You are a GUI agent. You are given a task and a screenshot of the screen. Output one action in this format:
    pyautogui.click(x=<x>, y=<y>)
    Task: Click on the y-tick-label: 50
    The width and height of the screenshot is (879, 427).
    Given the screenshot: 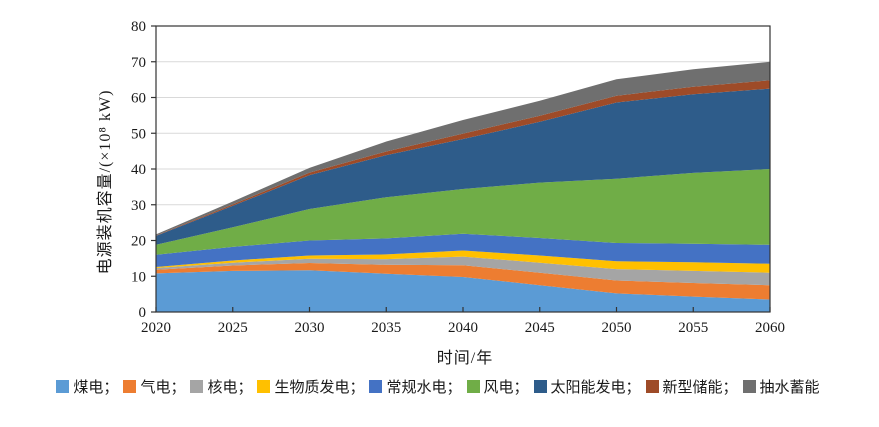 What is the action you would take?
    pyautogui.click(x=138, y=134)
    